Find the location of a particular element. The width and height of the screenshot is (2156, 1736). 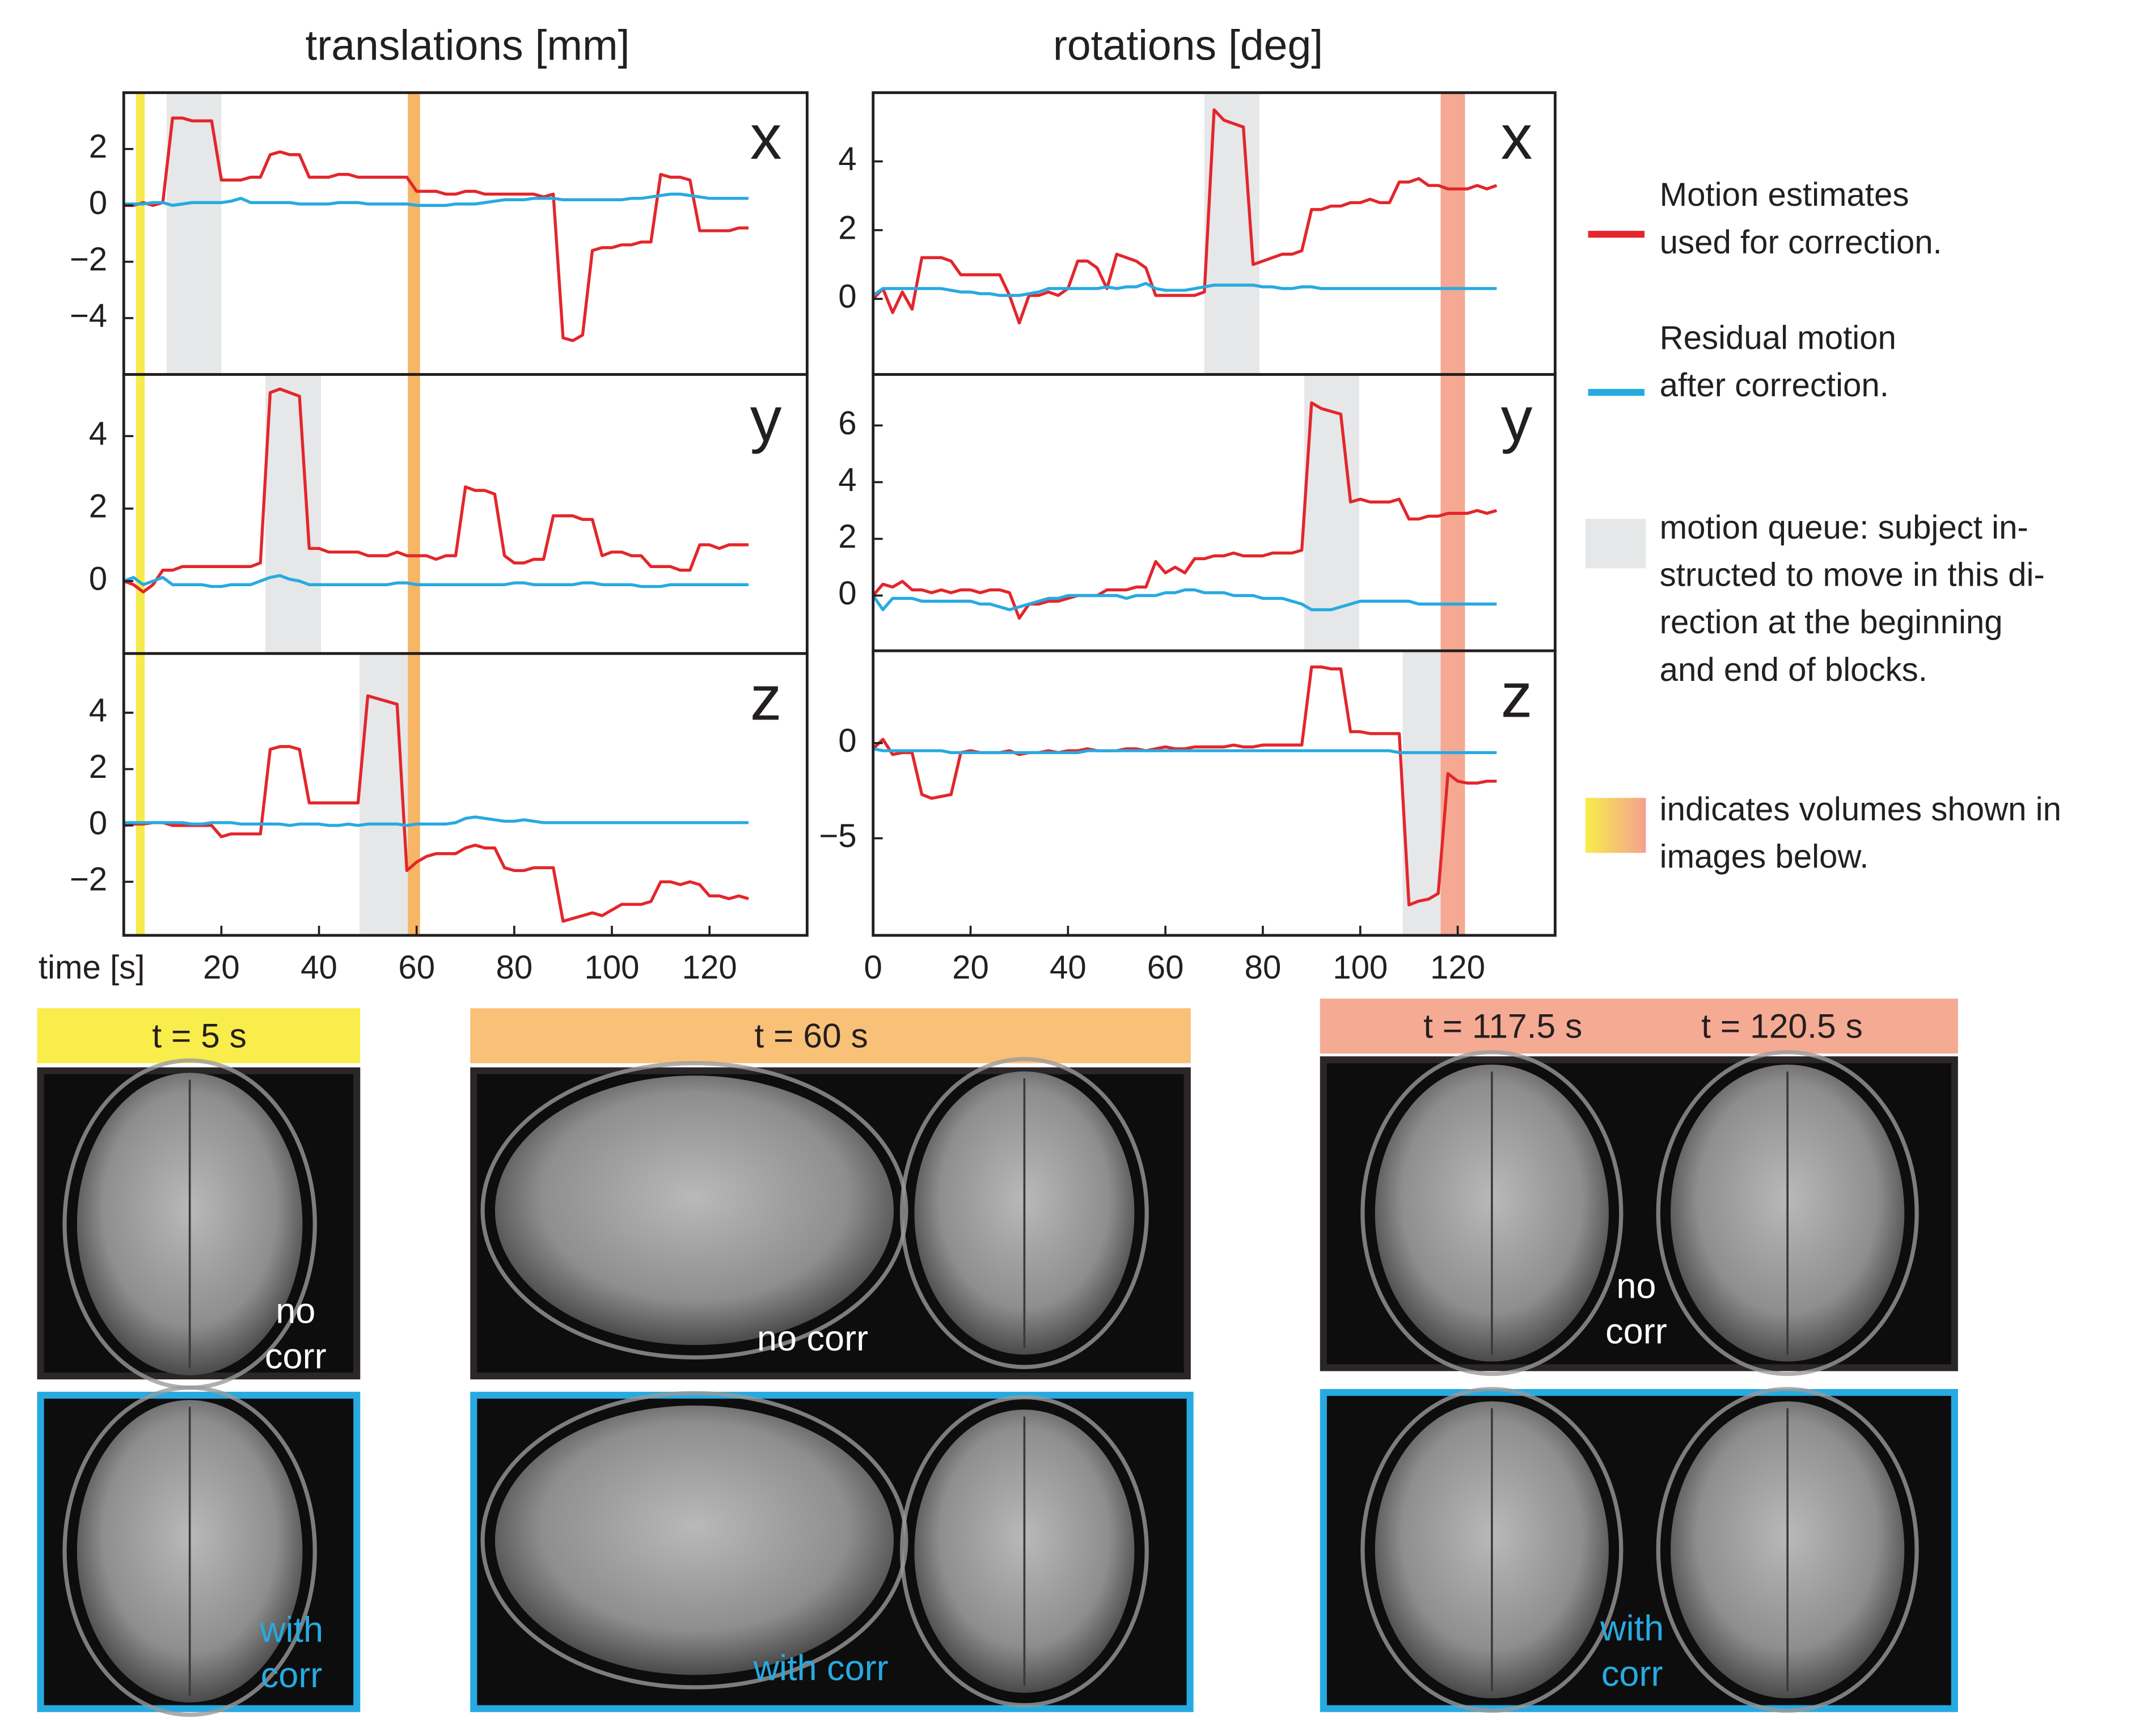

legend-label: indicates volumes shown in is located at coordinates (1860, 810).